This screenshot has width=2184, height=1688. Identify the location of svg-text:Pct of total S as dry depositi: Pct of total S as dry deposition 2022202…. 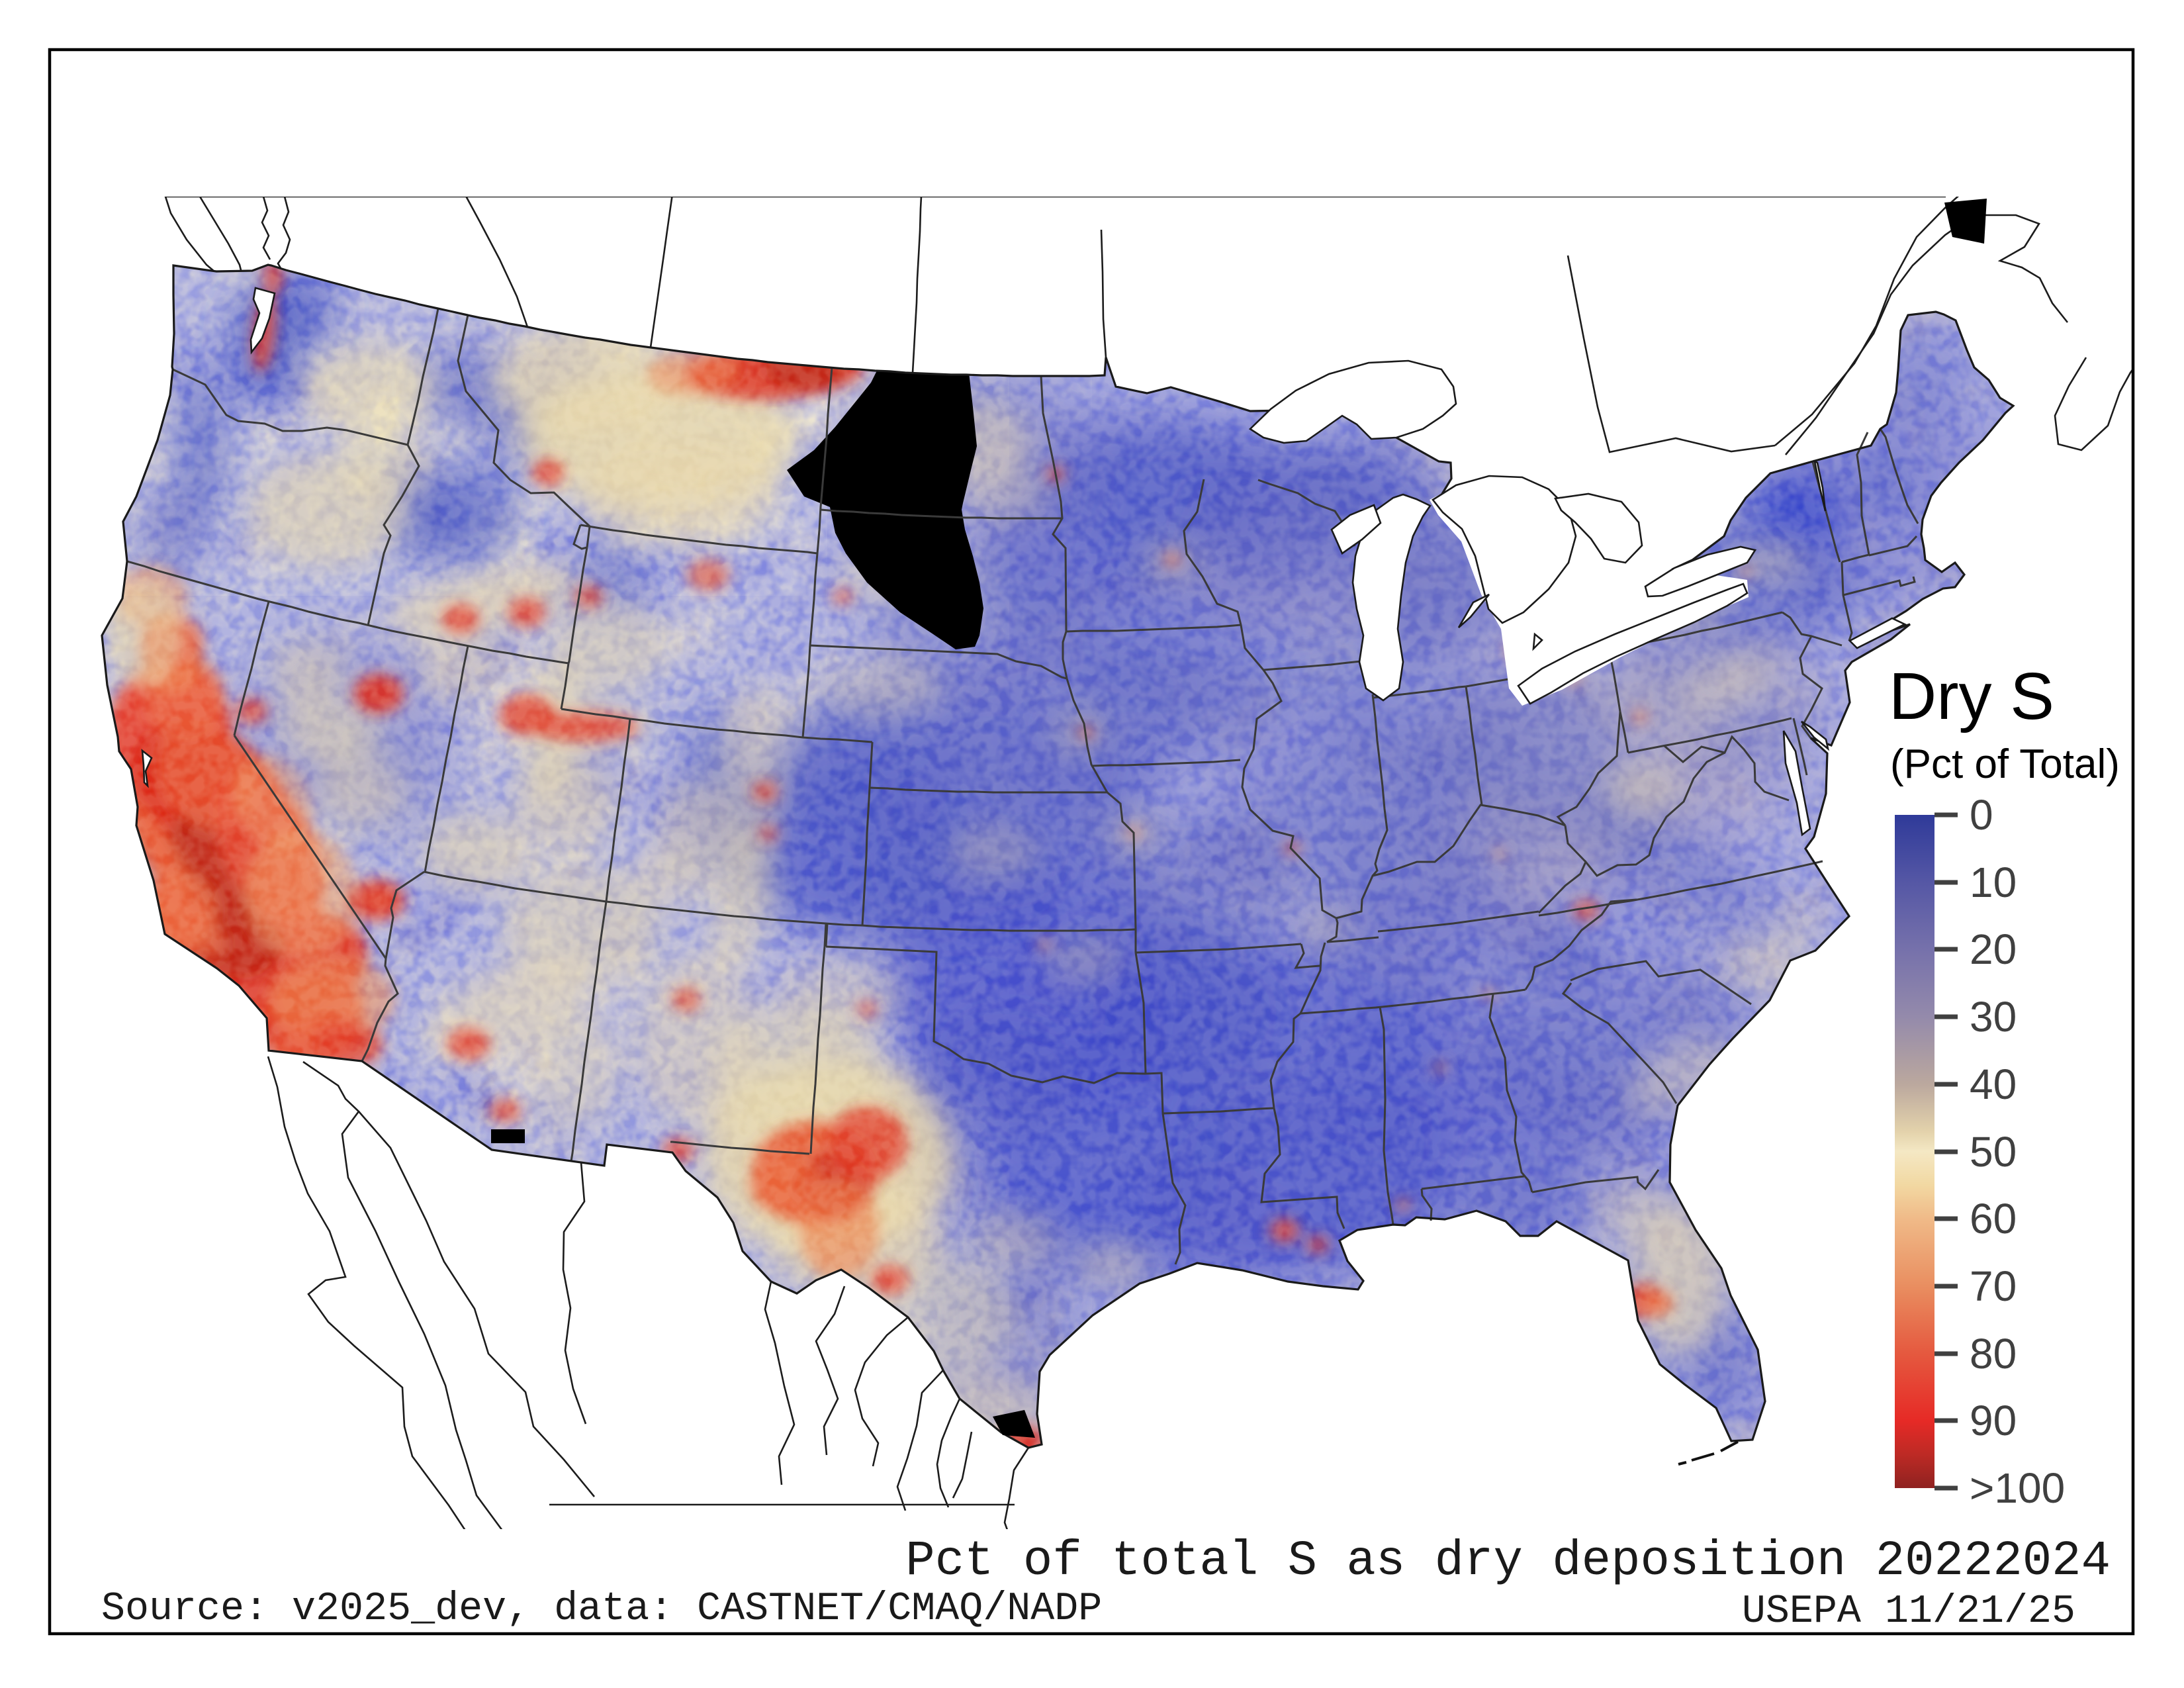
(1508, 1561).